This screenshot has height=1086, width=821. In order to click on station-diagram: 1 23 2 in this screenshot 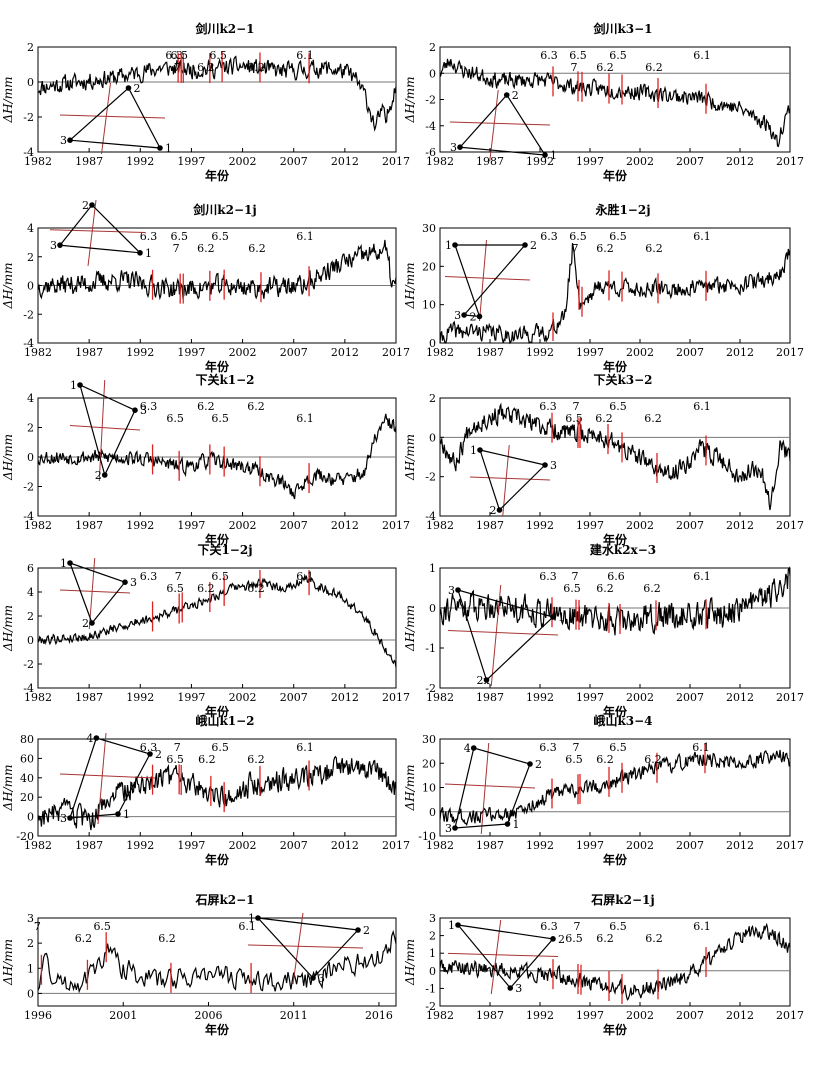, I will do `click(490, 281)`.